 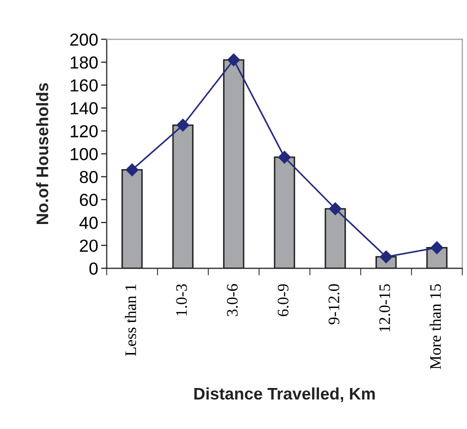 I want to click on y-tick-label: 200, so click(x=84, y=39).